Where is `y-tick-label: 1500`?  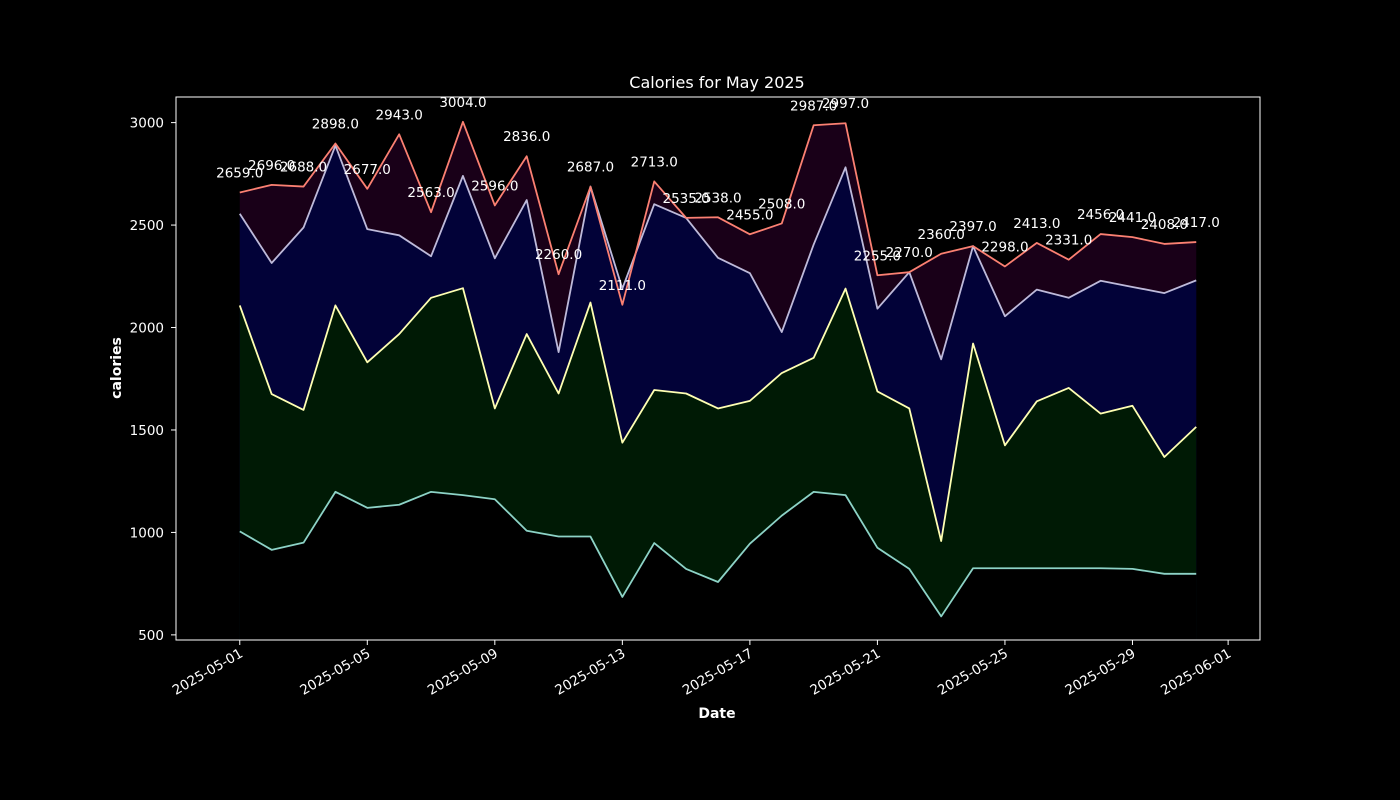 y-tick-label: 1500 is located at coordinates (147, 431).